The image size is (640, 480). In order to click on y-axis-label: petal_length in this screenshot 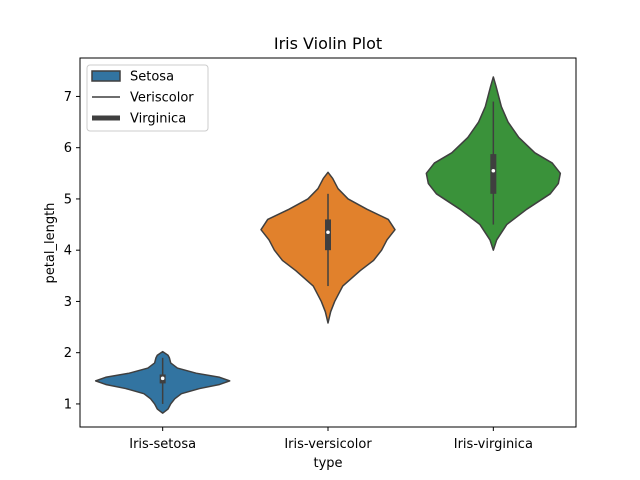, I will do `click(50, 243)`.